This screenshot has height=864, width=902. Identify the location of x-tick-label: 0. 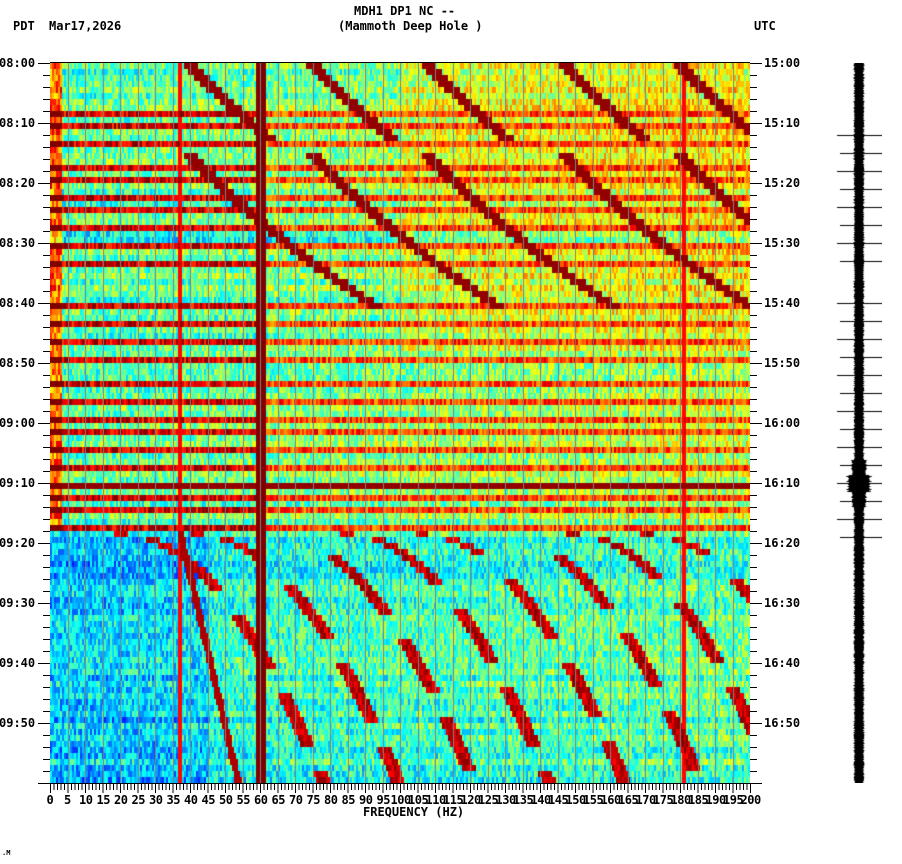
(50, 800).